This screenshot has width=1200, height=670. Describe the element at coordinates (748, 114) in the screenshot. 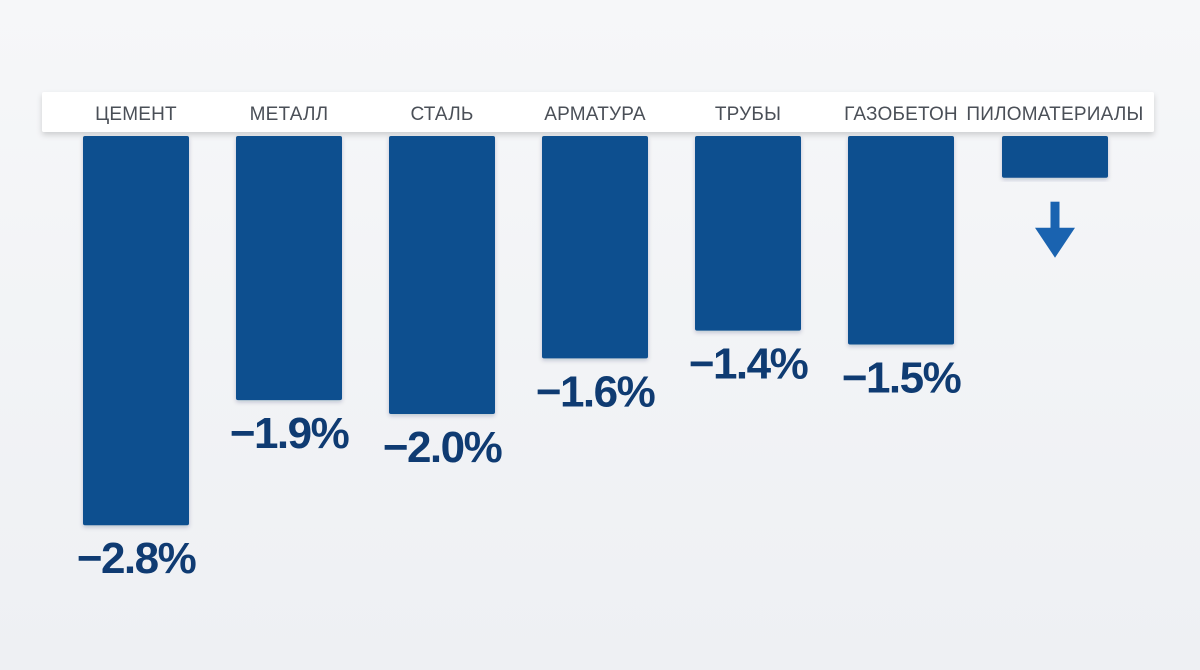

I see `category-label-5: ТРУБЫ` at that location.